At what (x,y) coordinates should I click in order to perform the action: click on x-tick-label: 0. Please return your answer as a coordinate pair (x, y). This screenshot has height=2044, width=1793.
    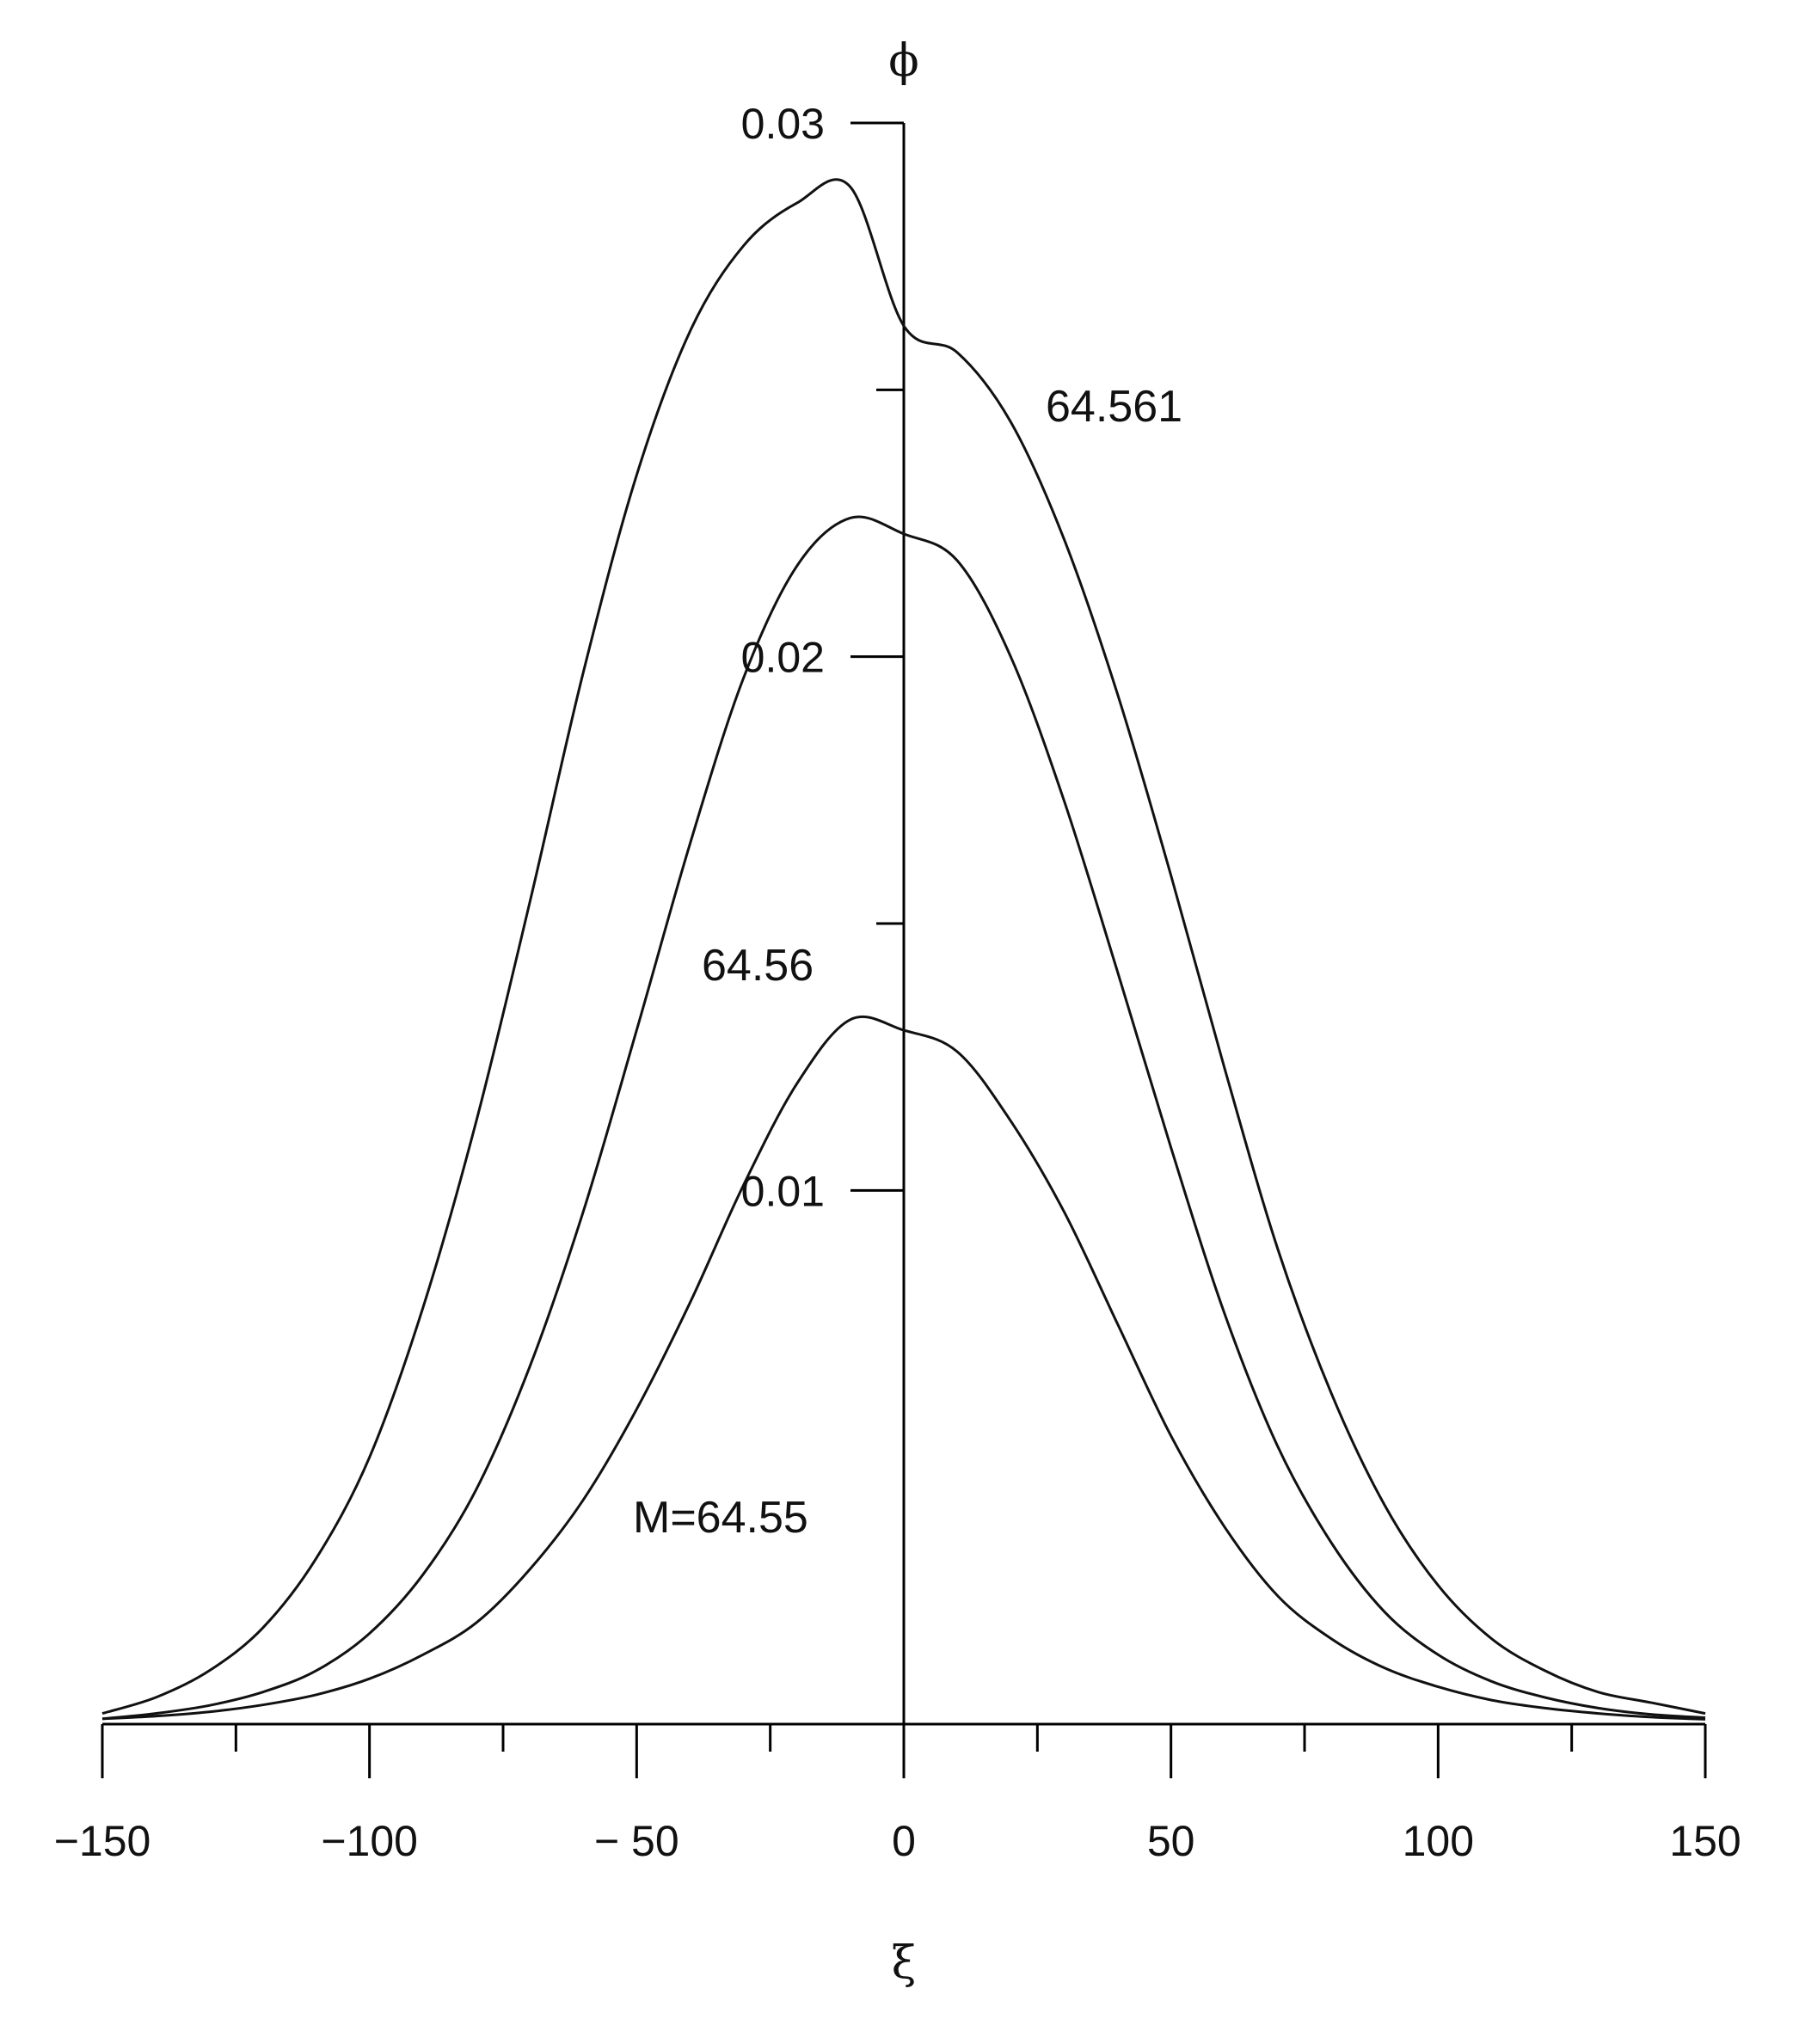
    Looking at the image, I should click on (904, 1841).